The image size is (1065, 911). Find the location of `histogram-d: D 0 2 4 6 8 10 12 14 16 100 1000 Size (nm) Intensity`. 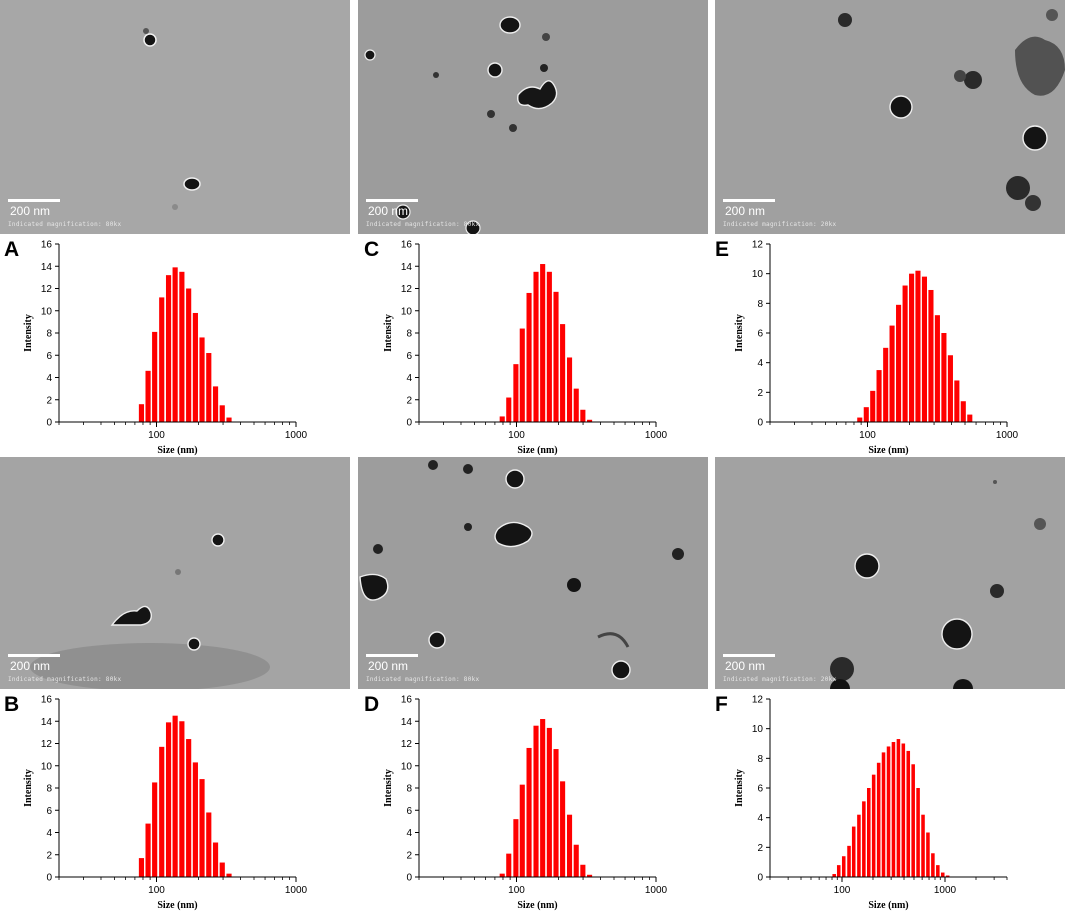

histogram-d: D 0 2 4 6 8 10 12 14 16 100 1000 Size (nm) Intensity is located at coordinates (538, 800).